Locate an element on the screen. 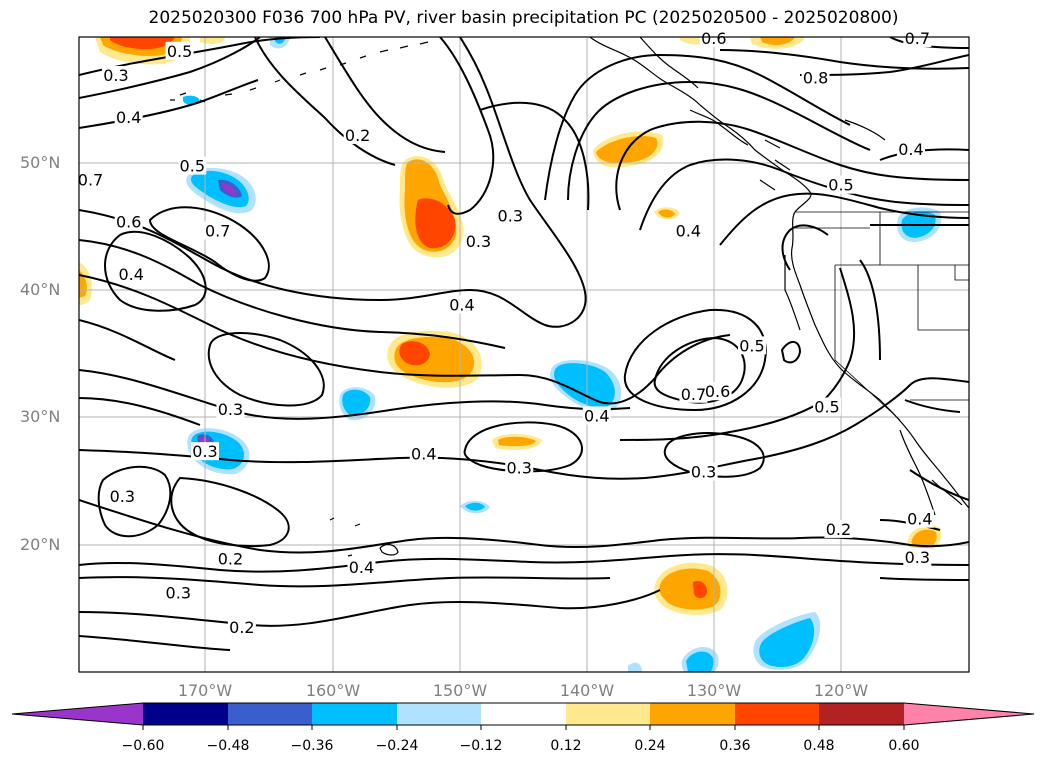 This screenshot has height=765, width=1047. colorbar-extend-high is located at coordinates (969, 714).